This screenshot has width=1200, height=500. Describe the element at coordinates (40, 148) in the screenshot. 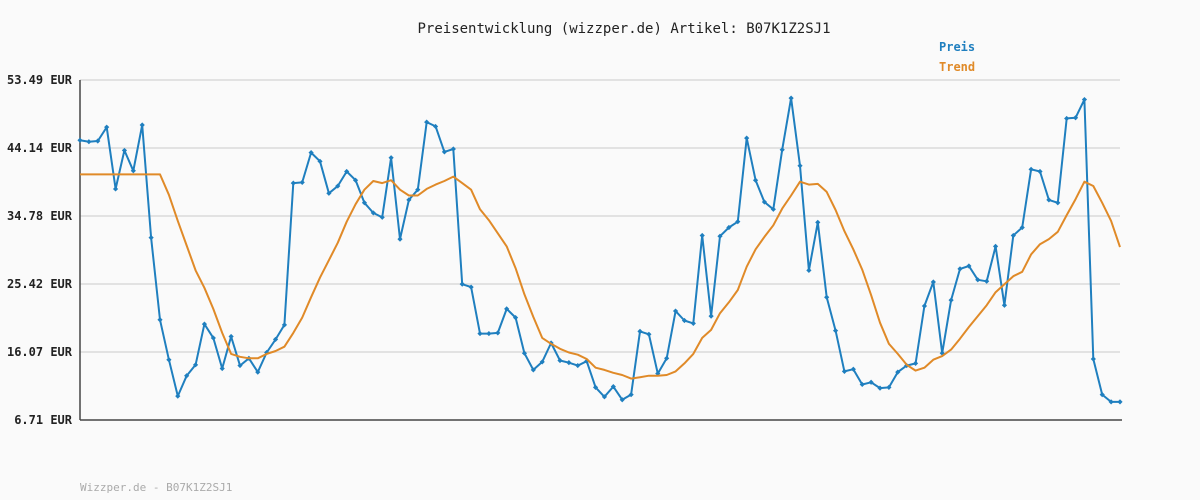

I see `y-tick-label: 44.14 EUR` at that location.